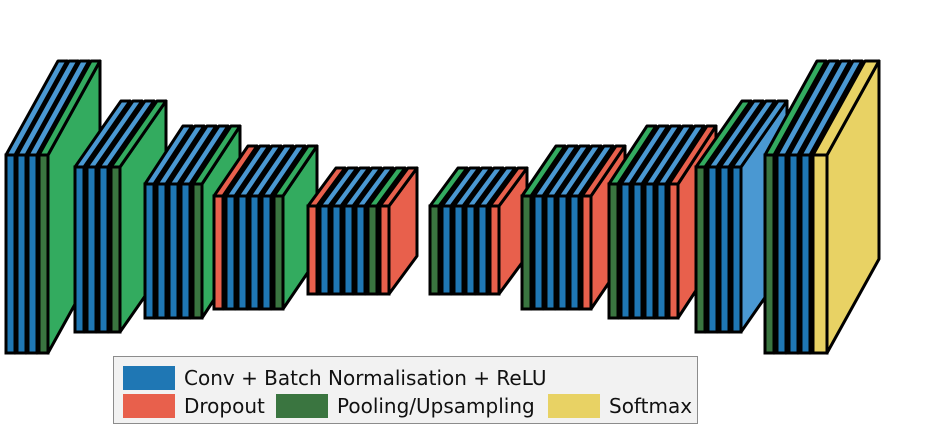 The image size is (930, 446). What do you see at coordinates (149, 378) in the screenshot?
I see `legend-swatch-conv` at bounding box center [149, 378].